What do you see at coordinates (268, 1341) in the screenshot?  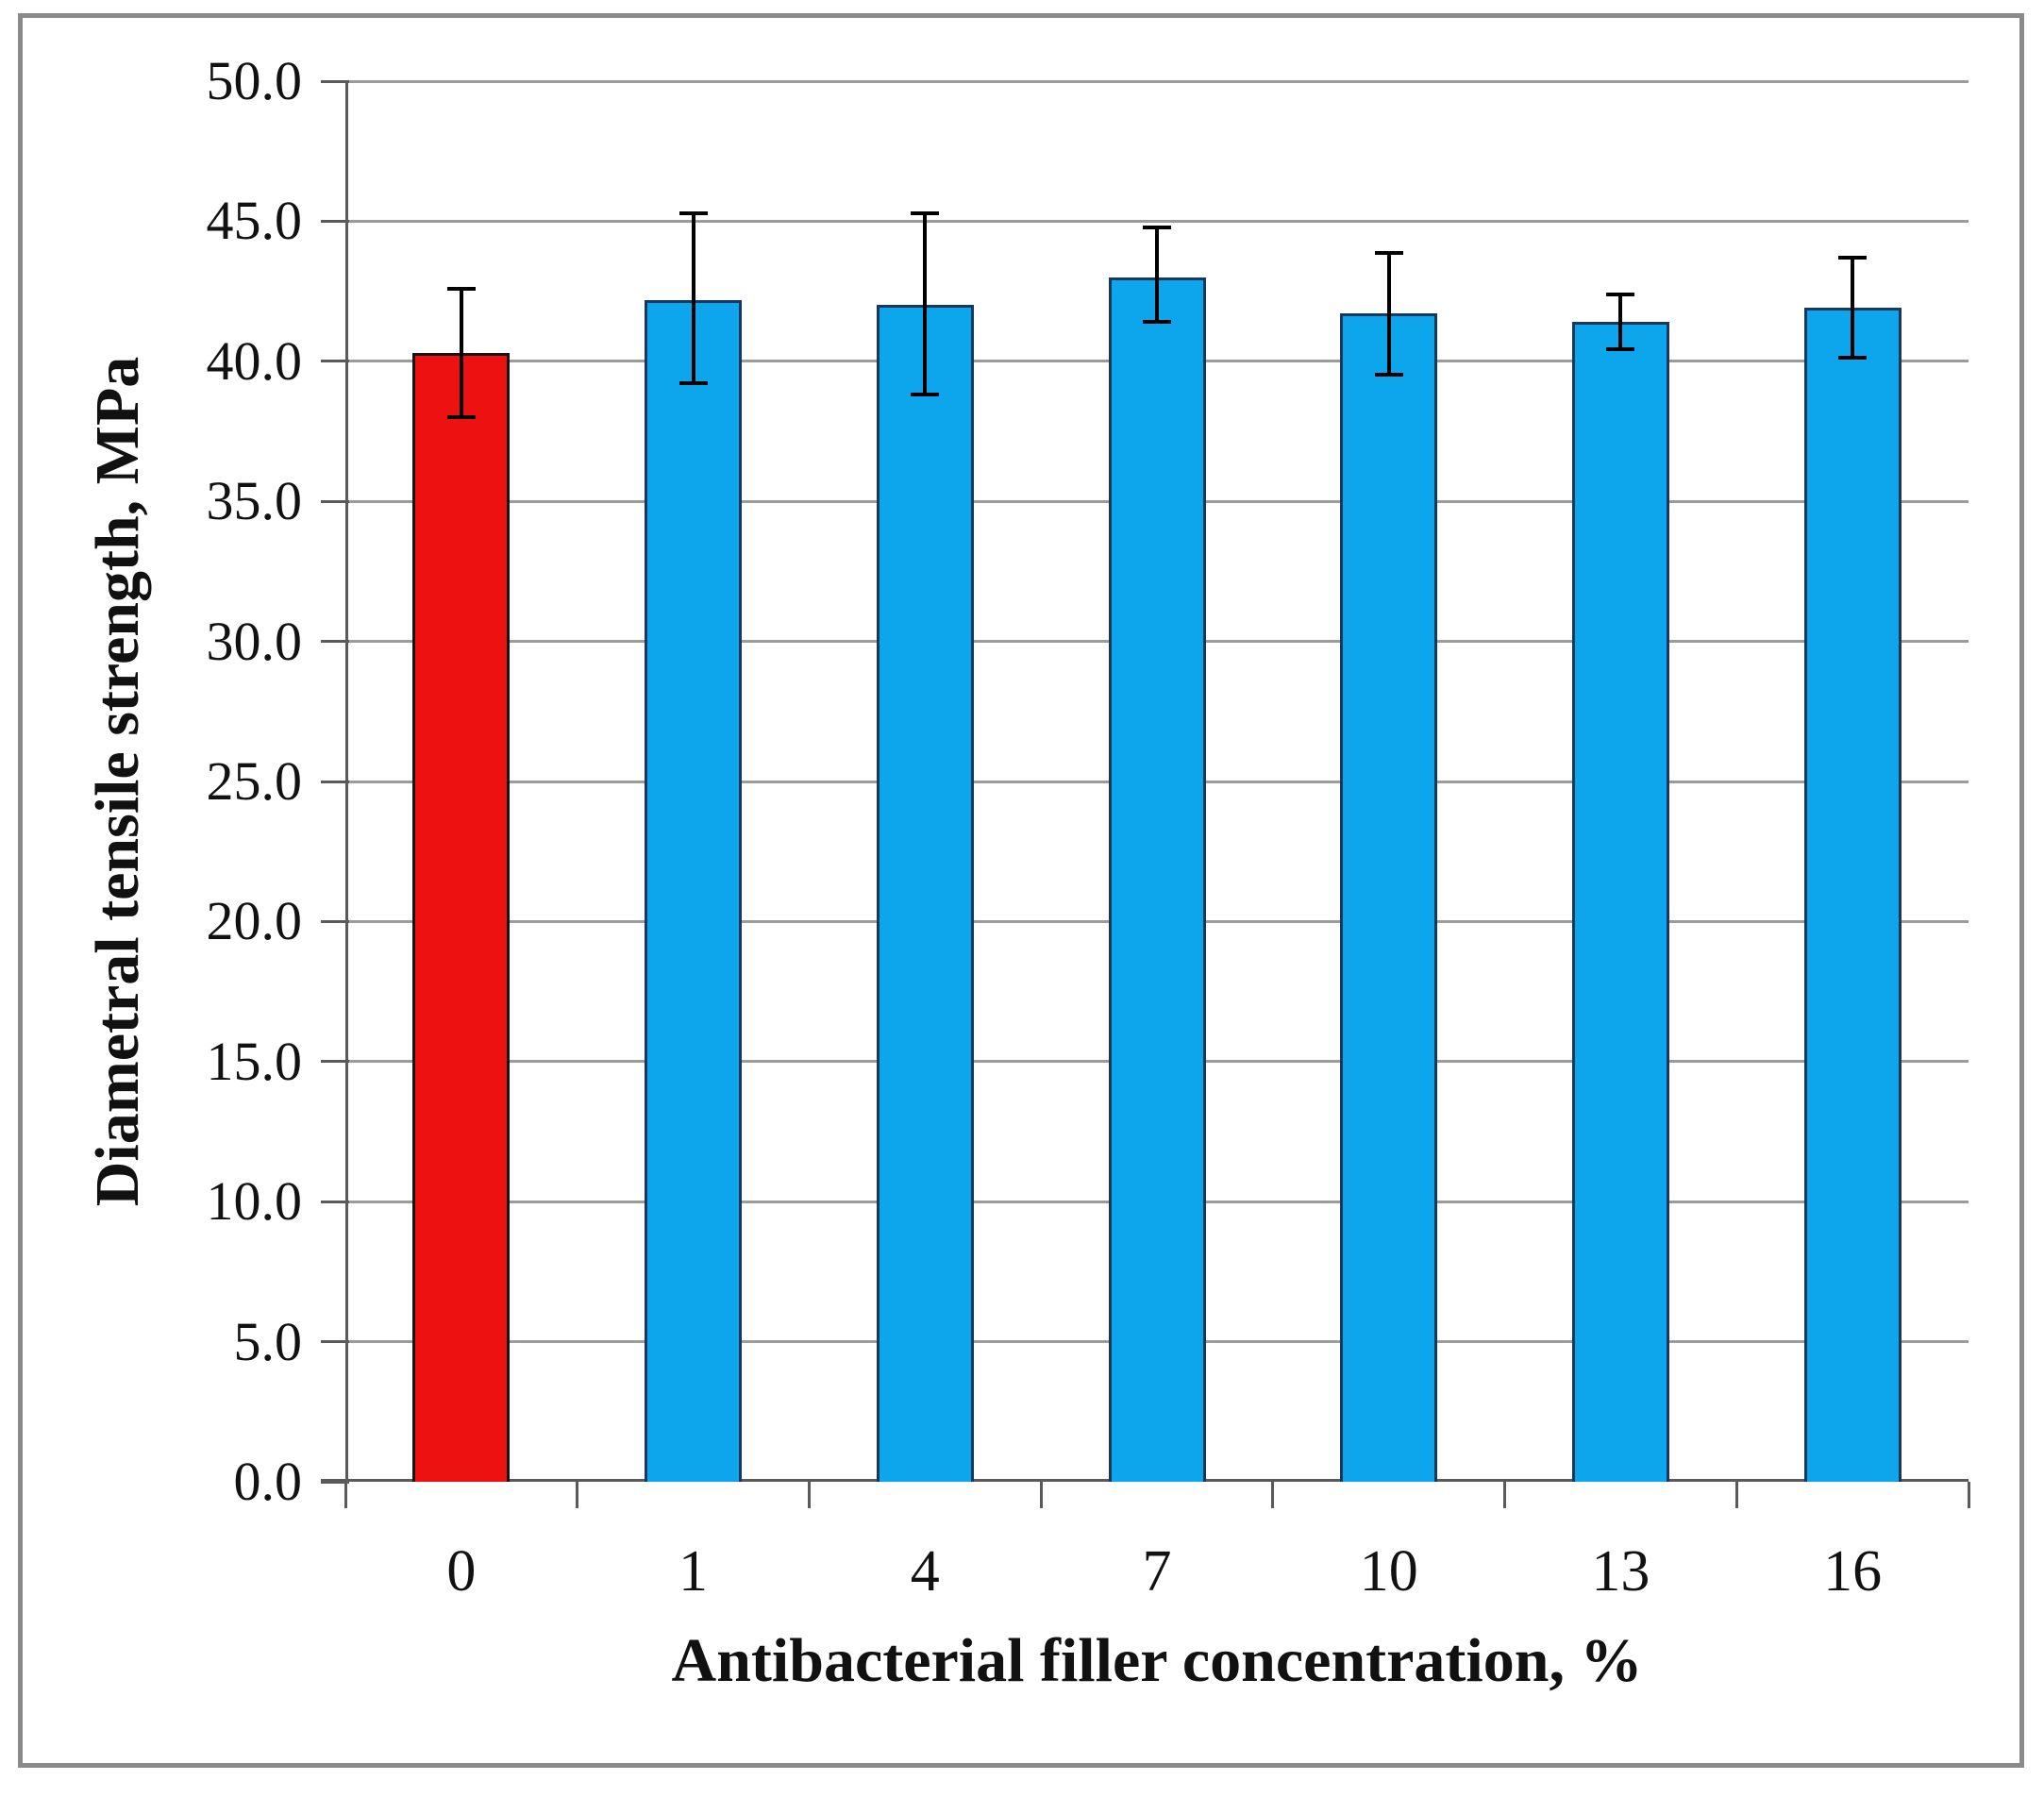 I see `y-tick-label: 5.0` at bounding box center [268, 1341].